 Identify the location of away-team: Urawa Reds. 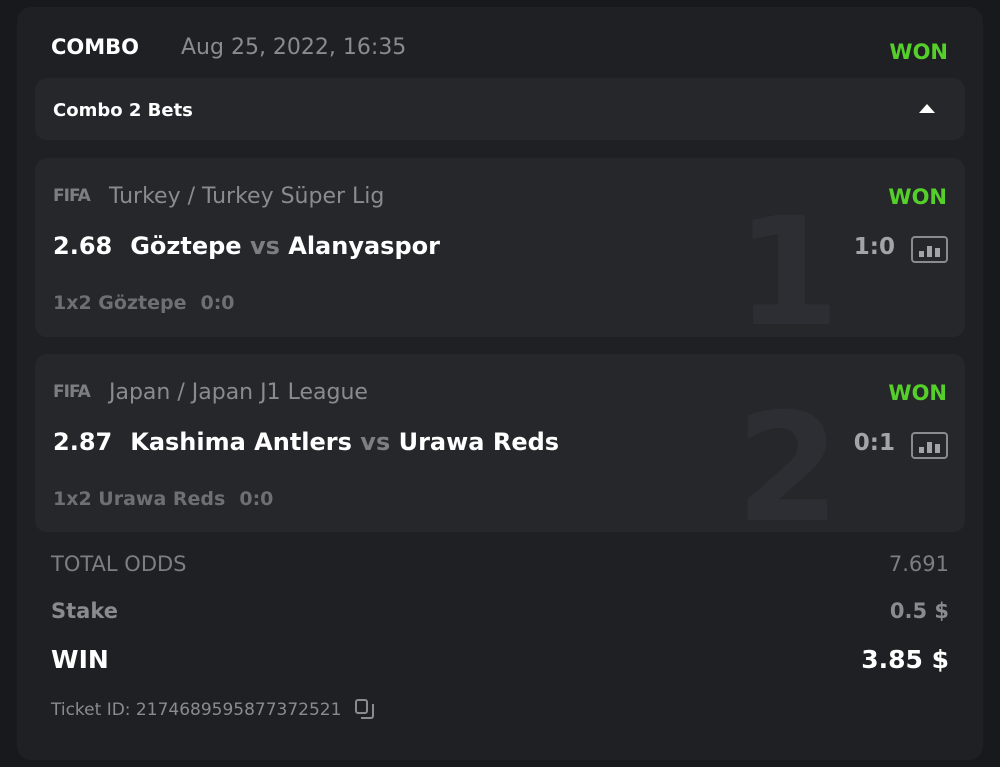
(479, 442).